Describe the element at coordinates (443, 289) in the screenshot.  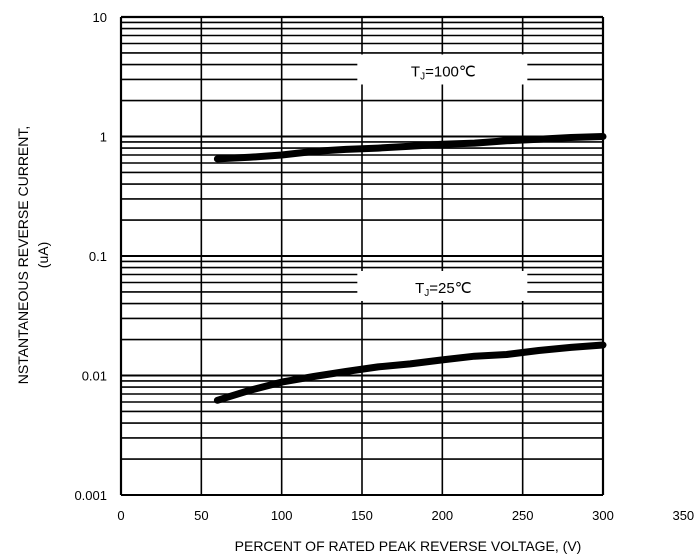
I see `series-label-text: TJ=25℃` at that location.